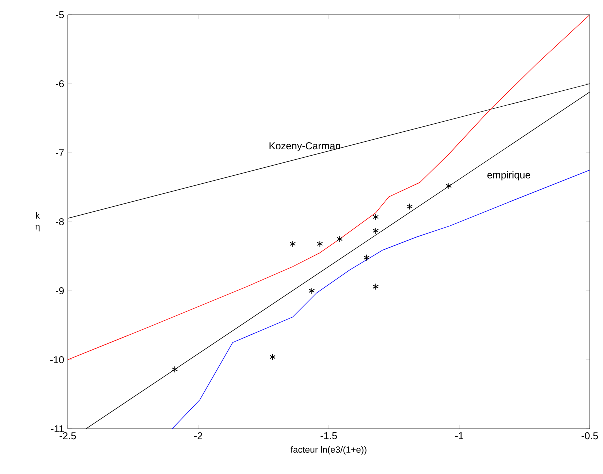  Describe the element at coordinates (60, 222) in the screenshot. I see `y-tick-label: -8` at that location.